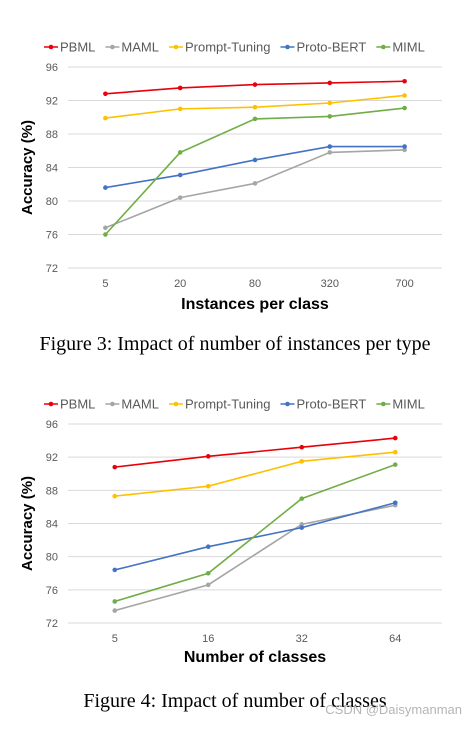  I want to click on x-tick-label: 80, so click(255, 284).